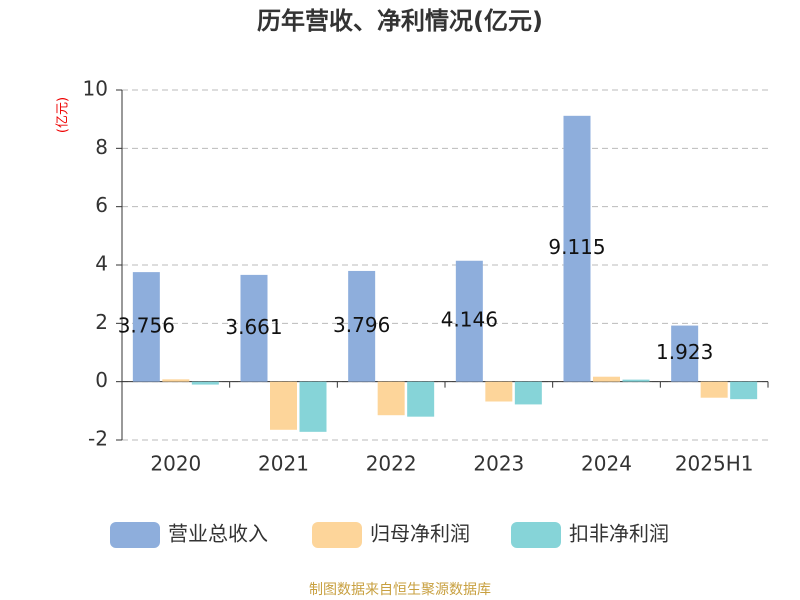 This screenshot has height=600, width=800. Describe the element at coordinates (101, 322) in the screenshot. I see `y-tick-label: 2` at that location.